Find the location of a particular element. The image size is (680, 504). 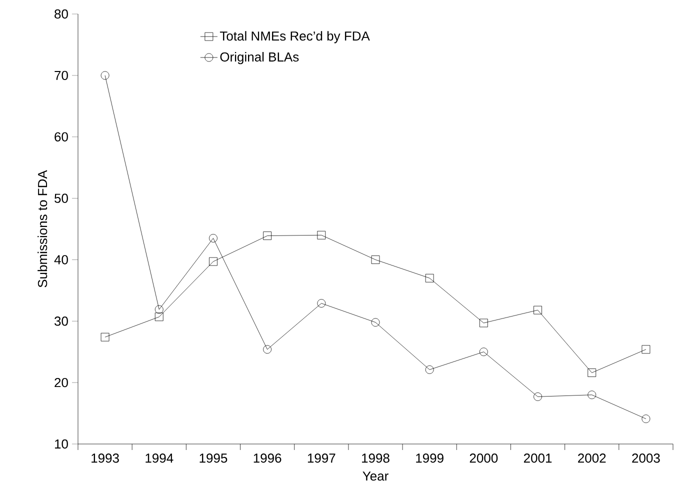

x-tick-label: 1996 is located at coordinates (268, 458).